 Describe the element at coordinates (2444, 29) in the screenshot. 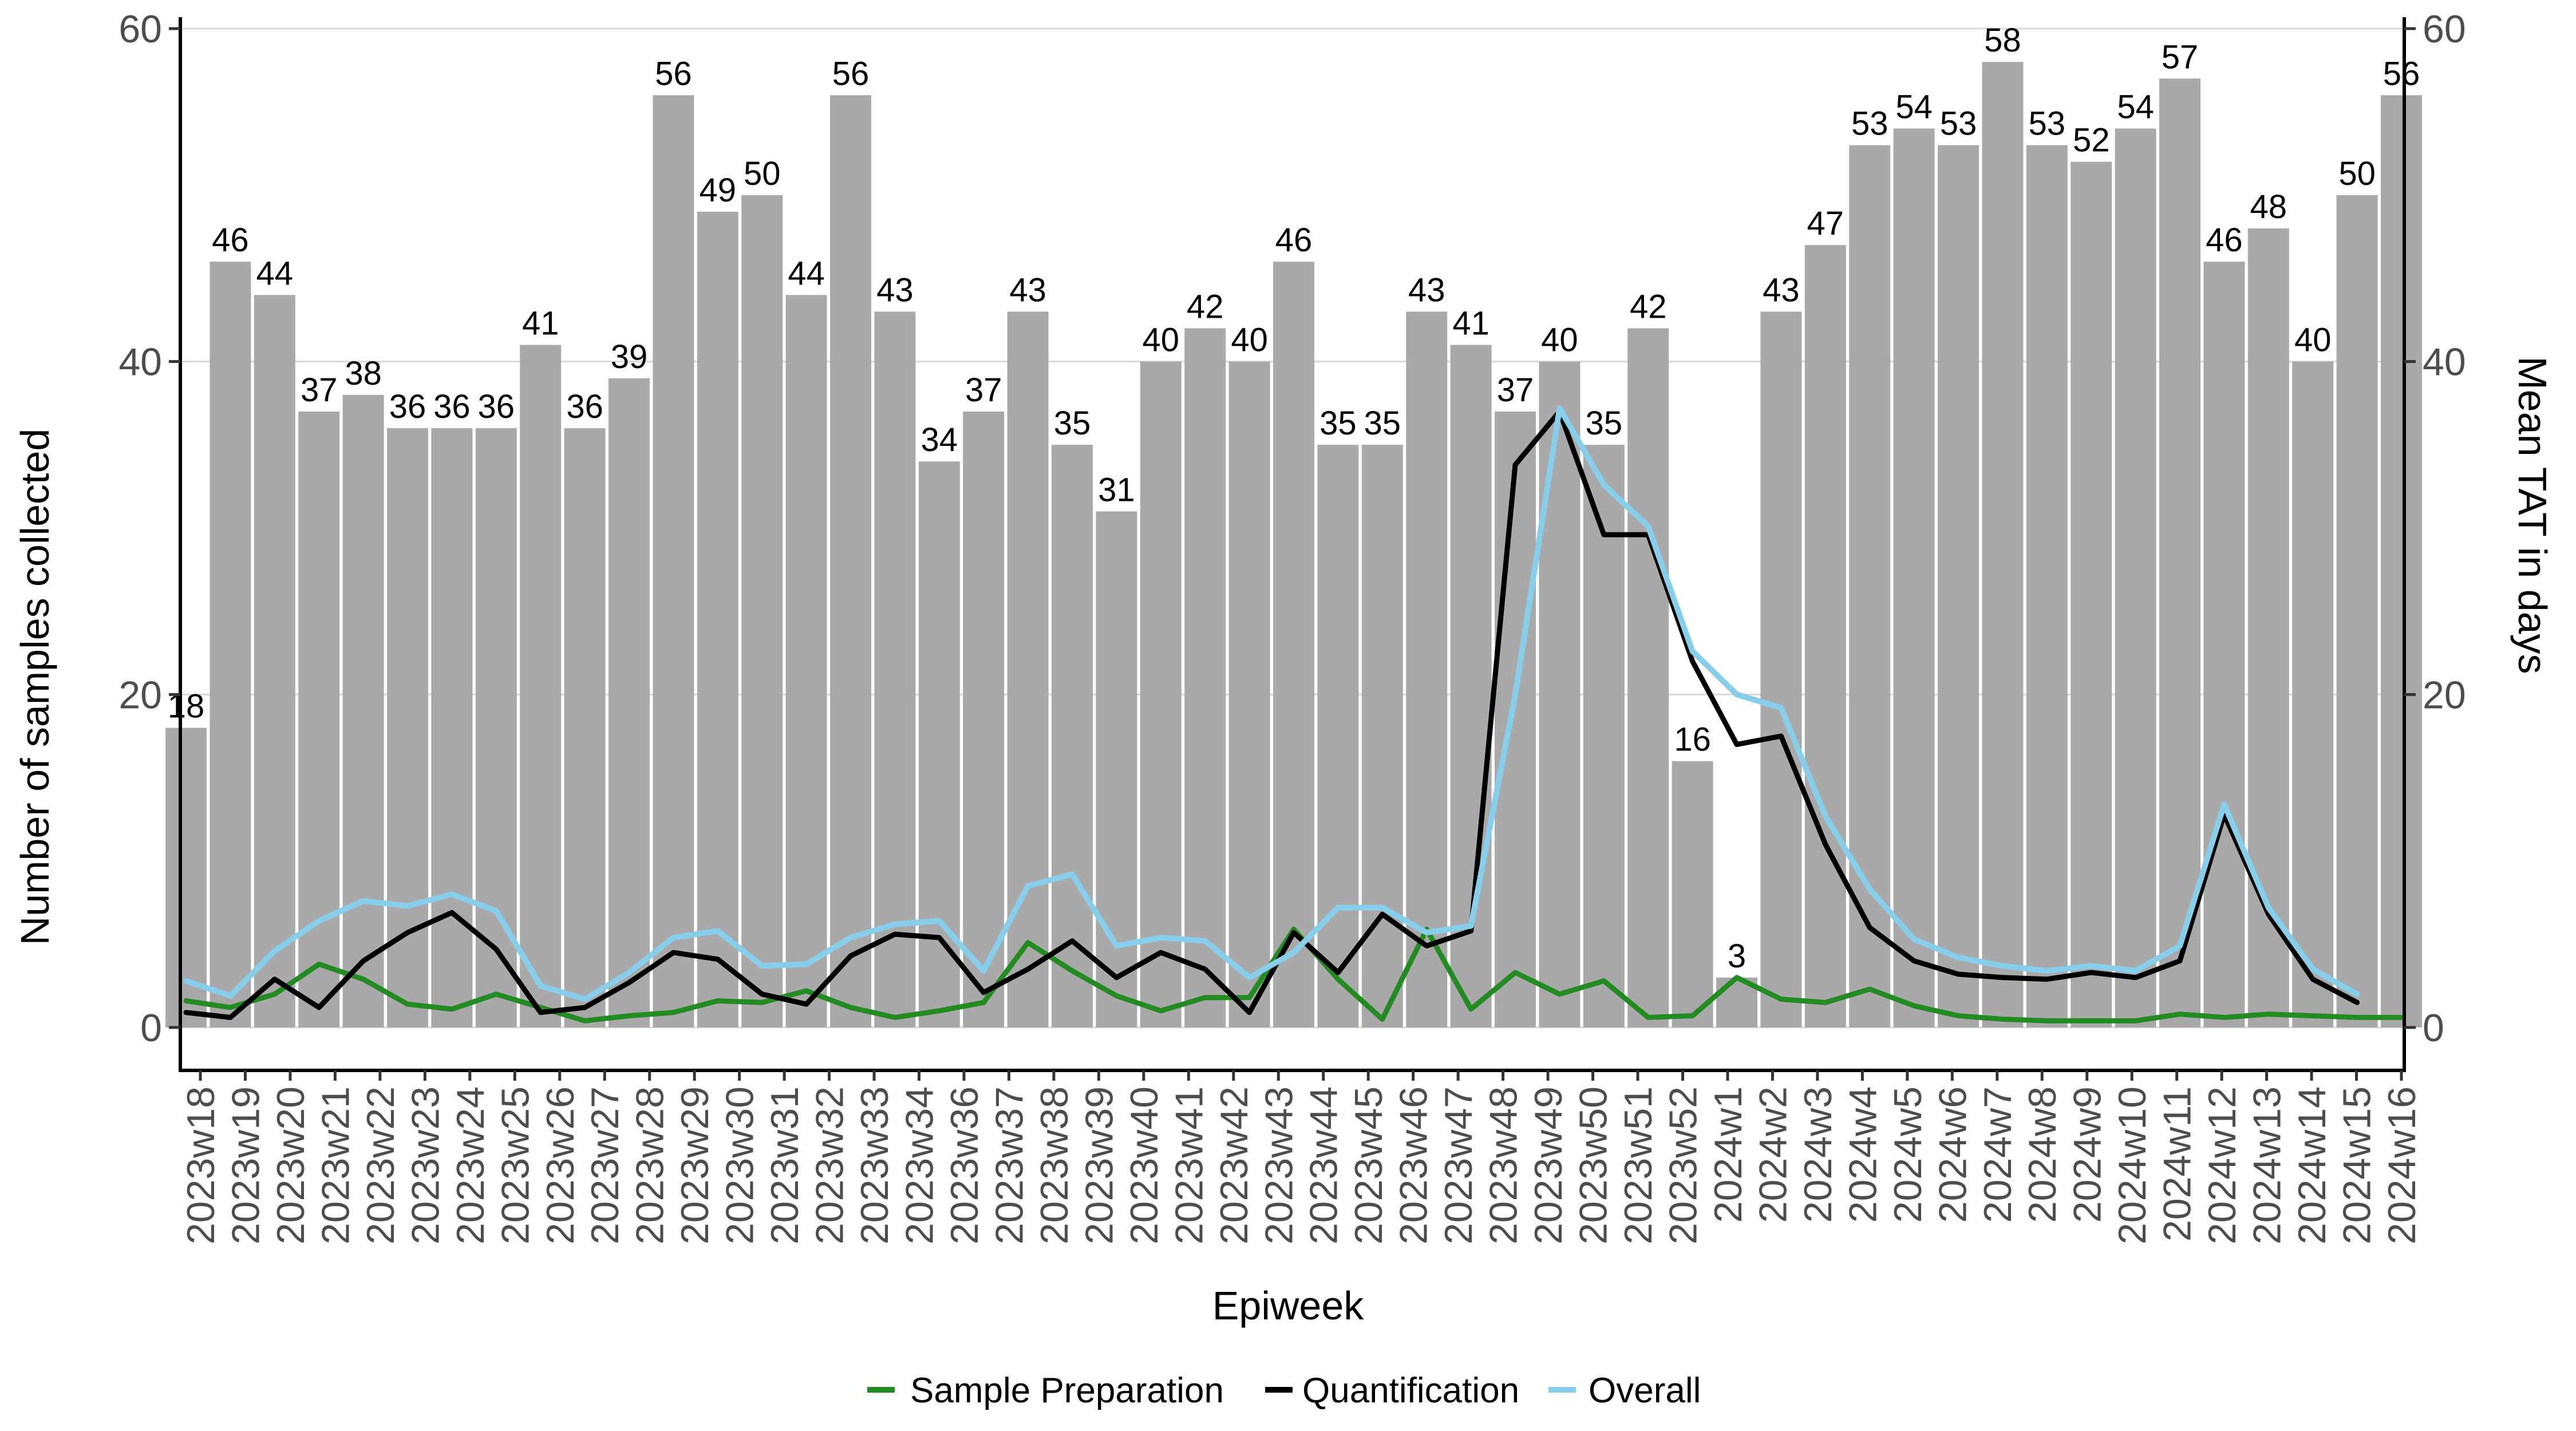

I see `y2-tick-label-60: 60` at that location.